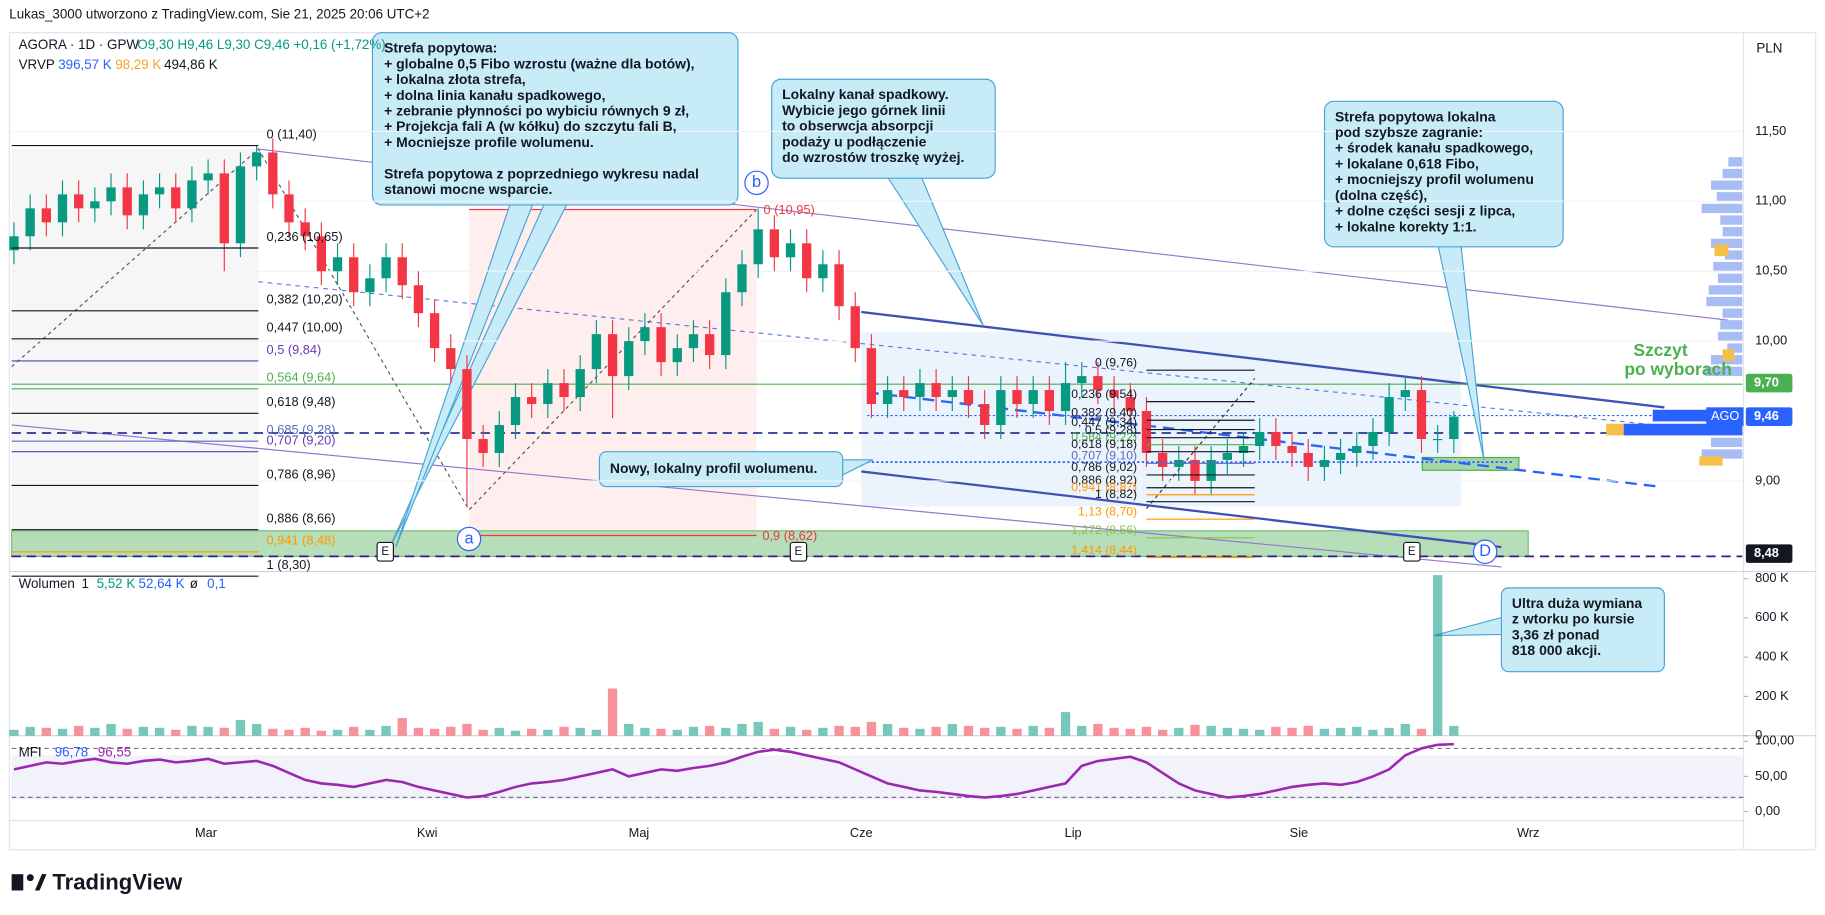  I want to click on callout-box, so click(721, 469).